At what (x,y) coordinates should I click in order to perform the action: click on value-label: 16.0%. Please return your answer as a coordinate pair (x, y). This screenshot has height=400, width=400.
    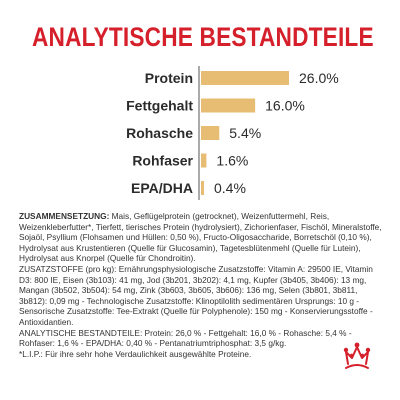
    Looking at the image, I should click on (285, 106).